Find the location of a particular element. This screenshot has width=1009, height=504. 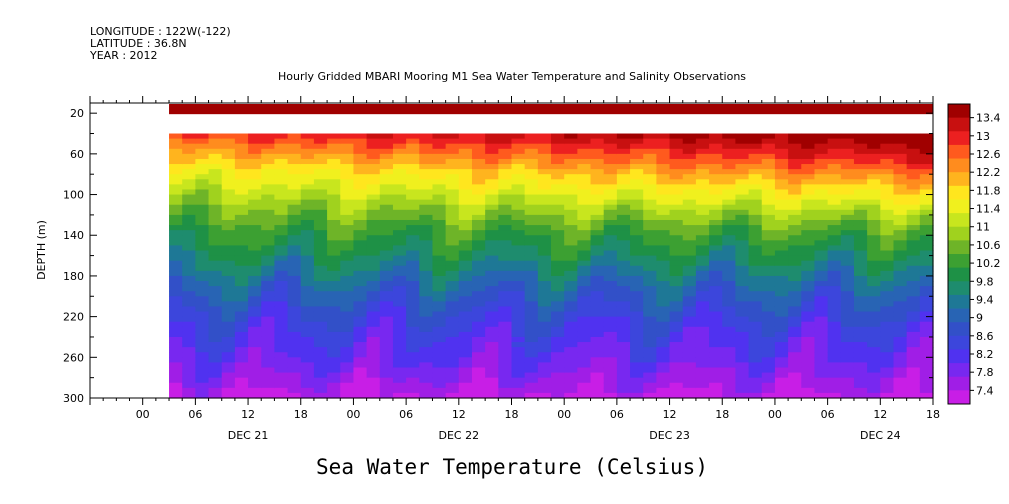

x-tick-label: 00 is located at coordinates (775, 414).